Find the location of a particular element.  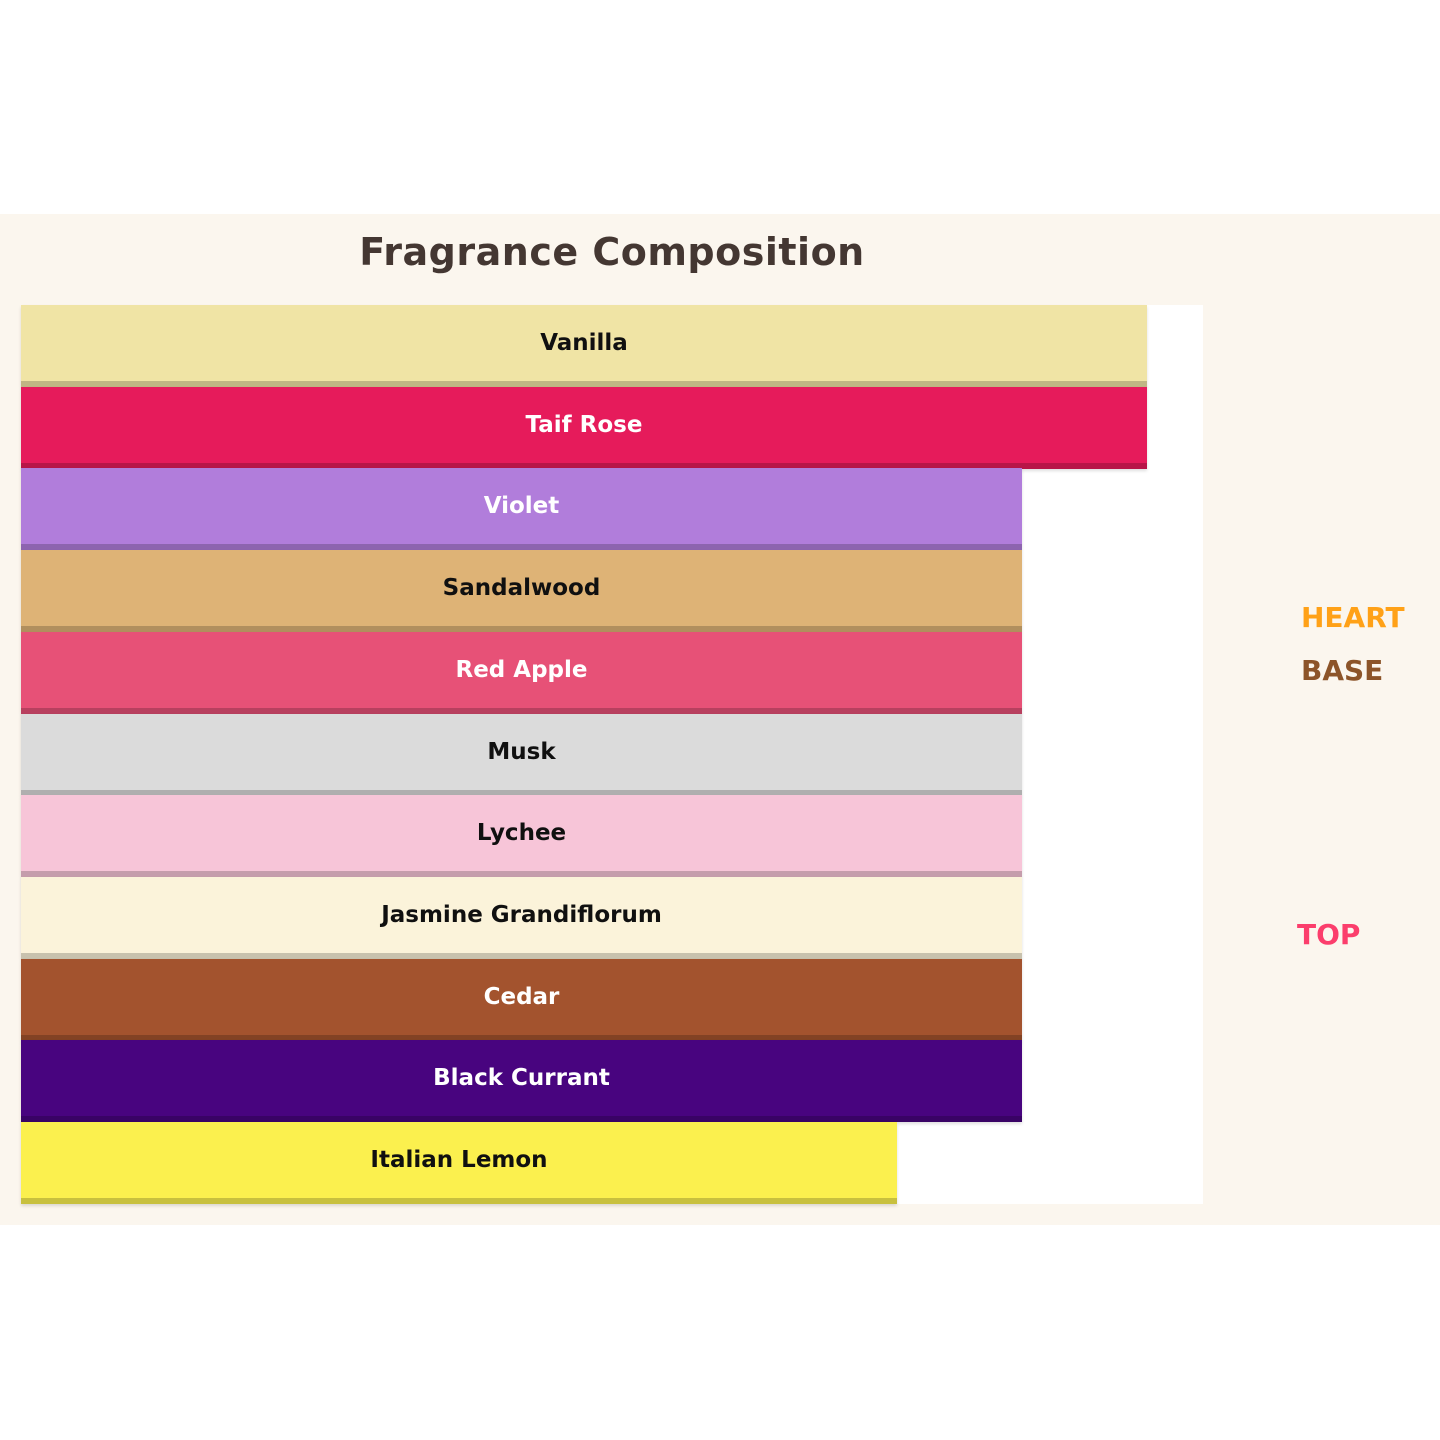

bar-black-currant: Black Currant is located at coordinates (521, 1081).